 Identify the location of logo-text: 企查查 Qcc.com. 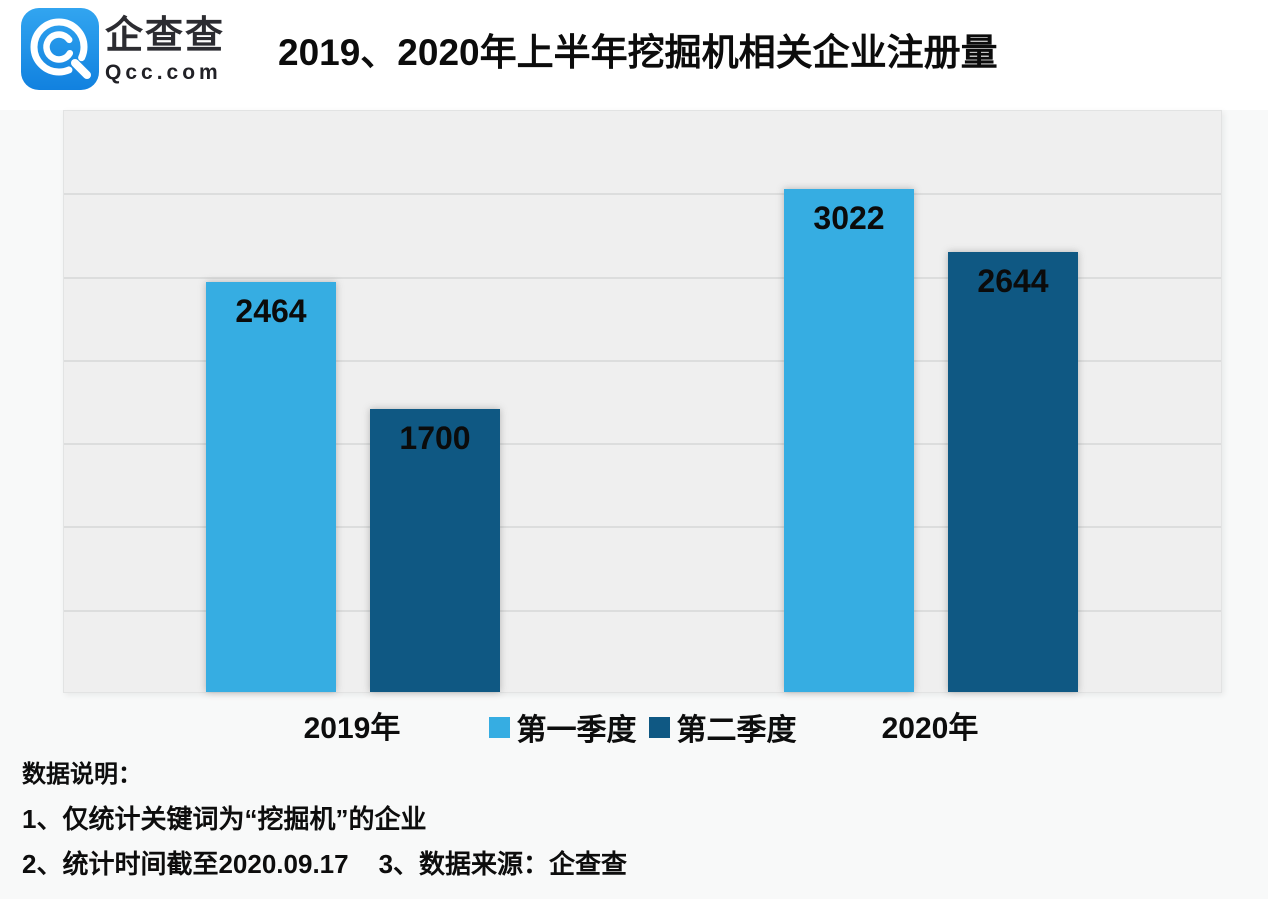
(165, 49).